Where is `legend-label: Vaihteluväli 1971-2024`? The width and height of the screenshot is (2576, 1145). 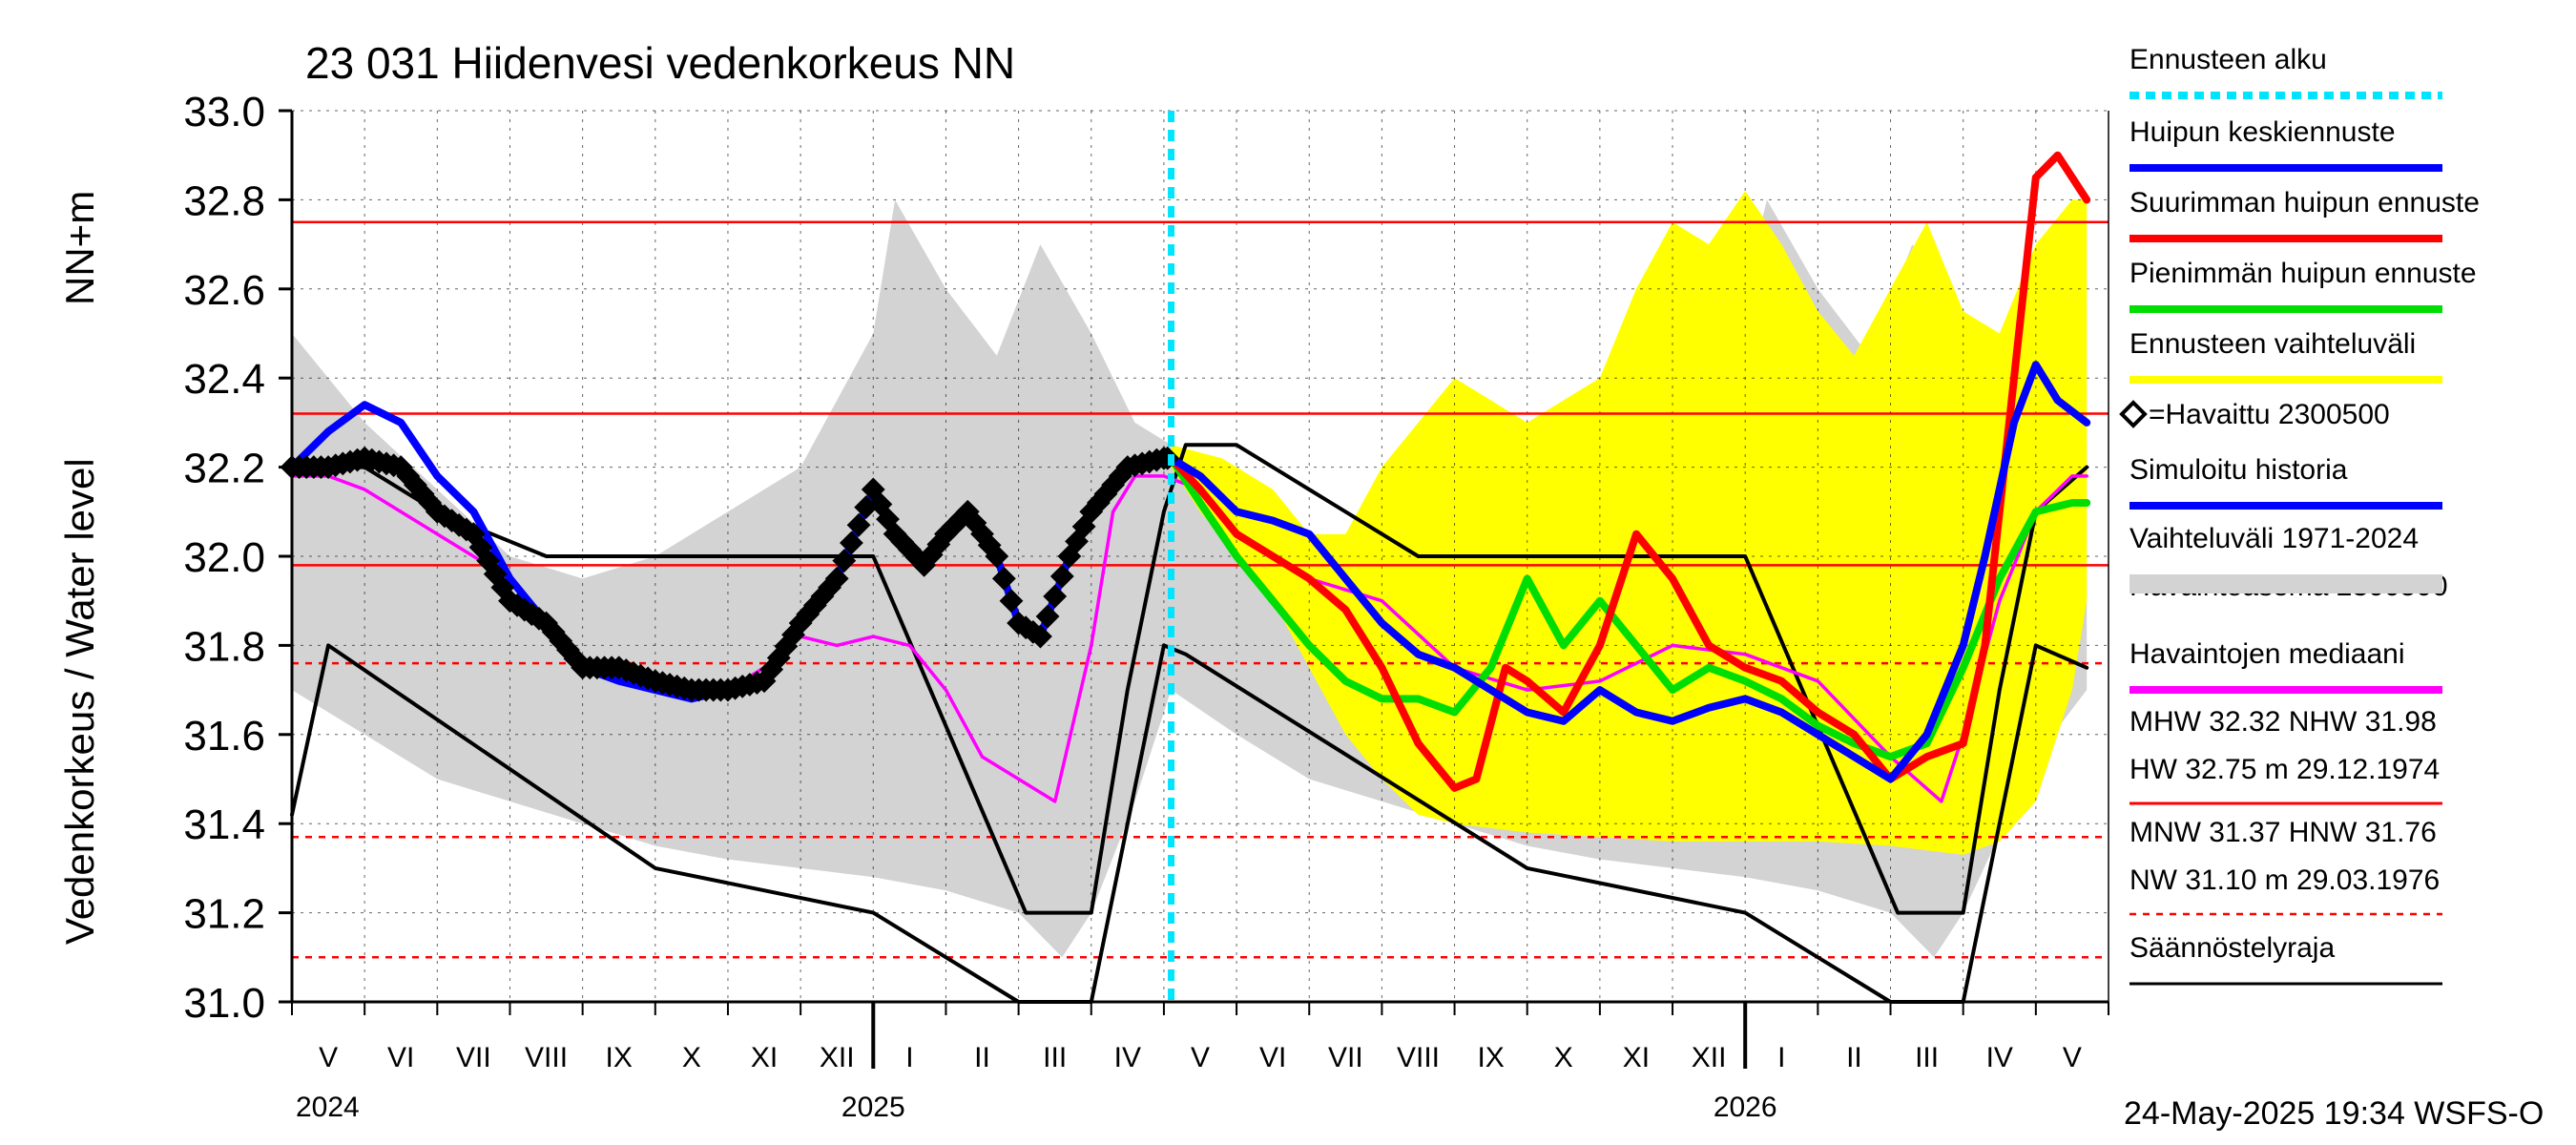 legend-label: Vaihteluväli 1971-2024 is located at coordinates (2274, 538).